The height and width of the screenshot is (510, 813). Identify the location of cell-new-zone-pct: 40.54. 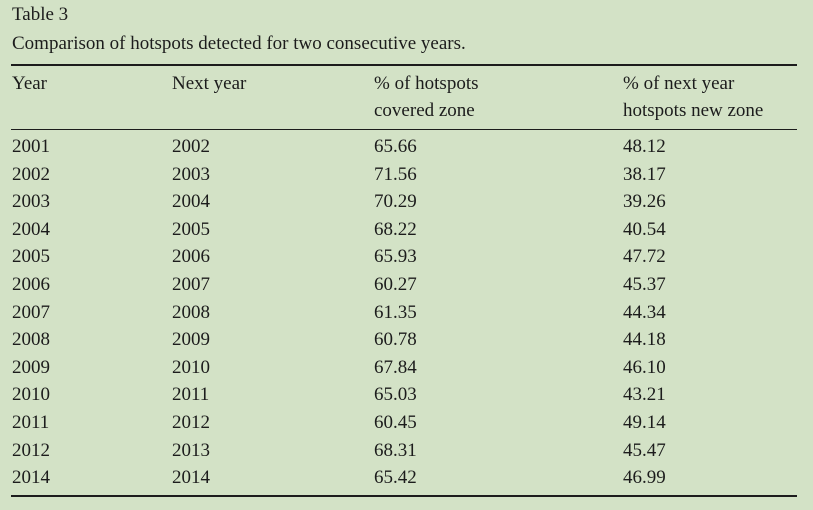
(644, 229).